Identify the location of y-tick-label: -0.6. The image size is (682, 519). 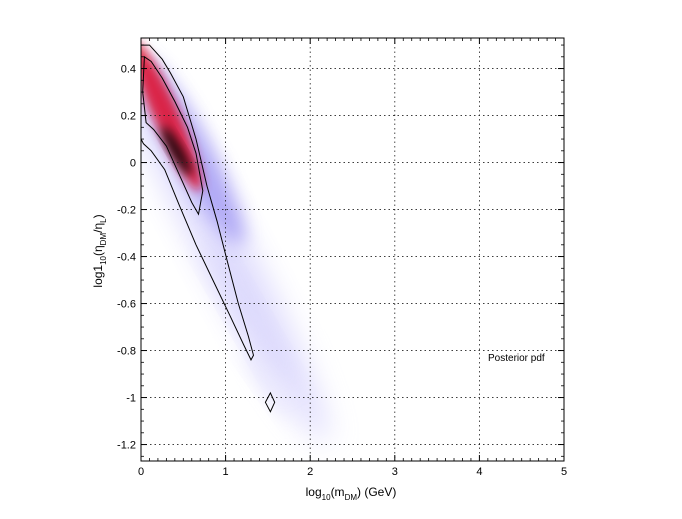
(126, 305).